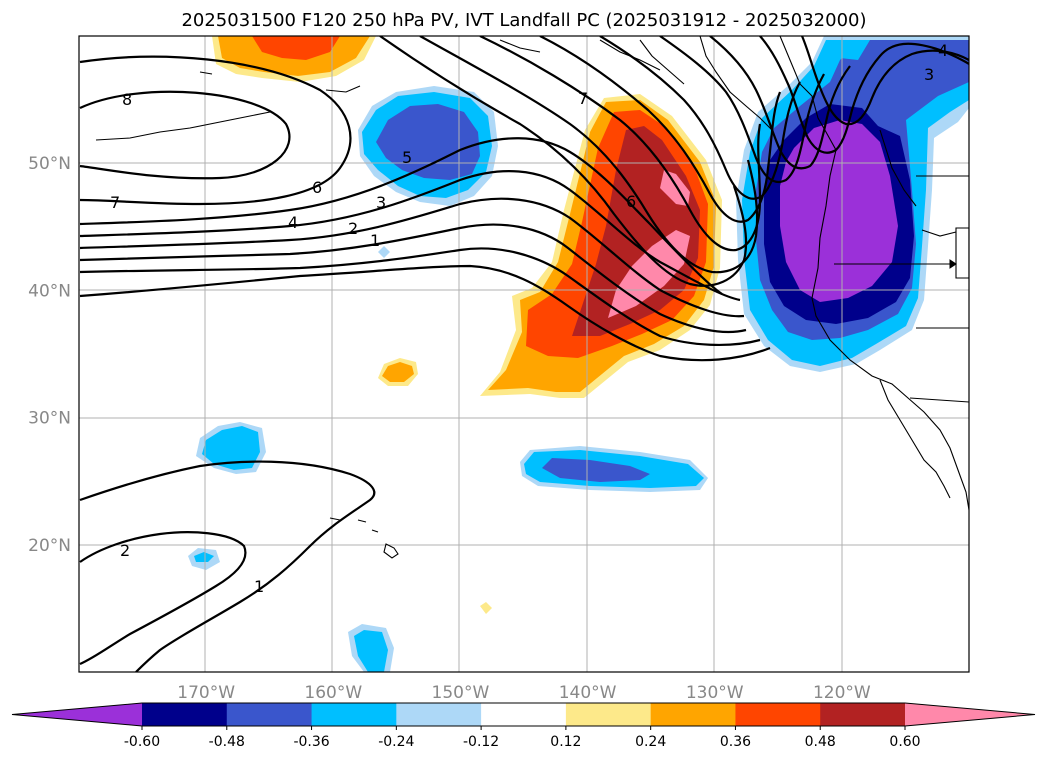  Describe the element at coordinates (601, 246) in the screenshot. I see `positive-anomaly-trough` at that location.